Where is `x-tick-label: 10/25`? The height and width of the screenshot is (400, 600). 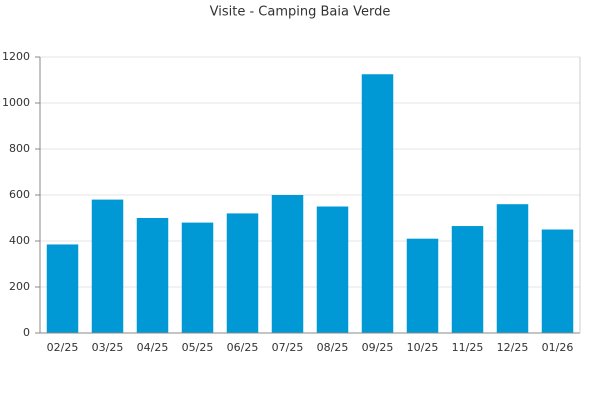
x-tick-label: 10/25 is located at coordinates (423, 347).